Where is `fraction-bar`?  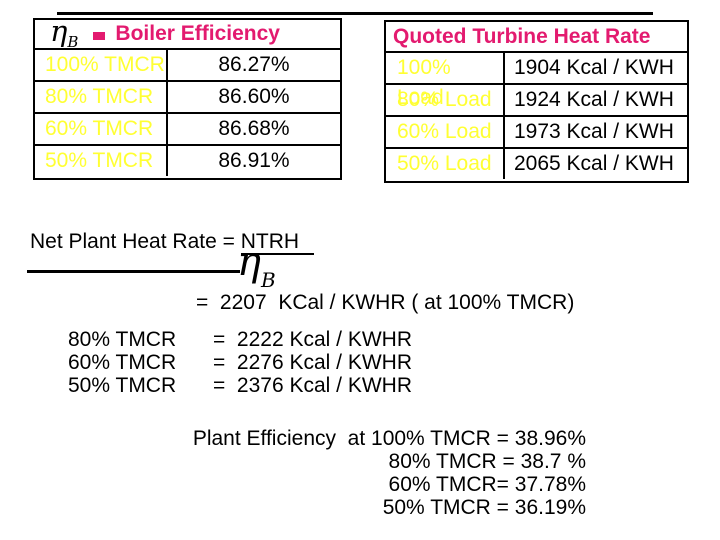 fraction-bar is located at coordinates (133, 271).